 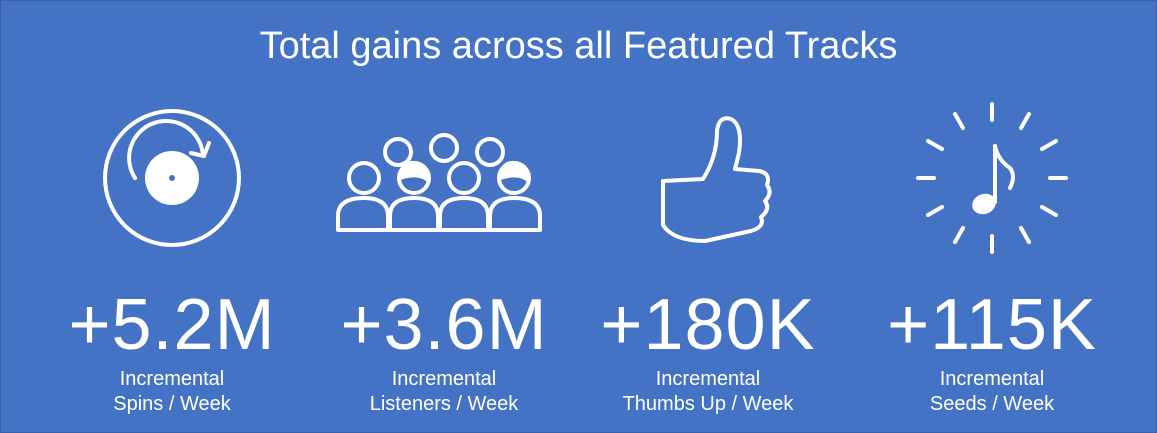 I want to click on panel-title: Total gains across all Featured Tracks, so click(x=578, y=46).